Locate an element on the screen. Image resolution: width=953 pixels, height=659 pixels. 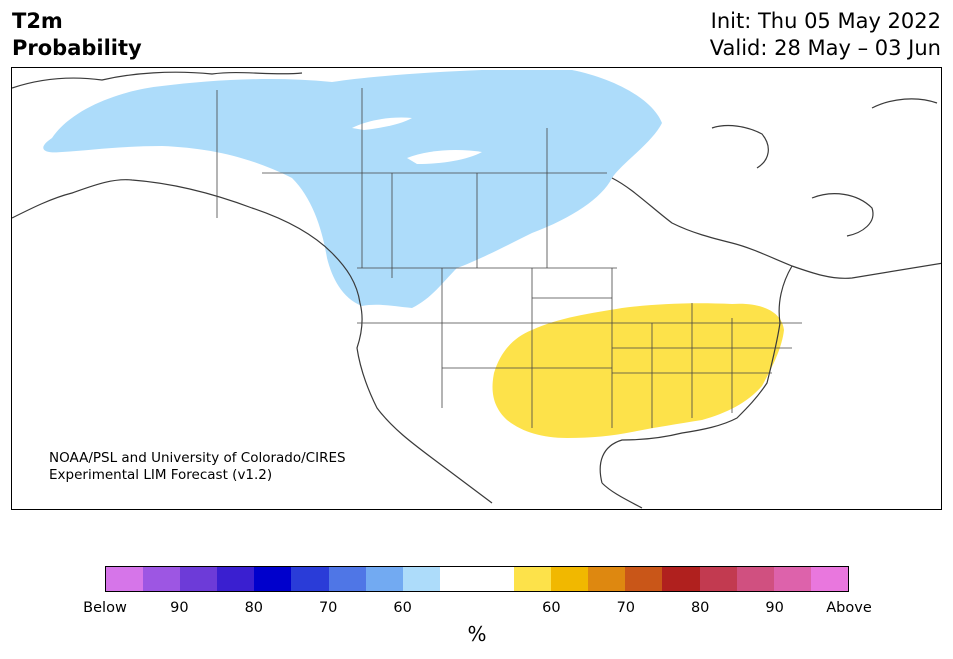
lake-one is located at coordinates (382, 123).